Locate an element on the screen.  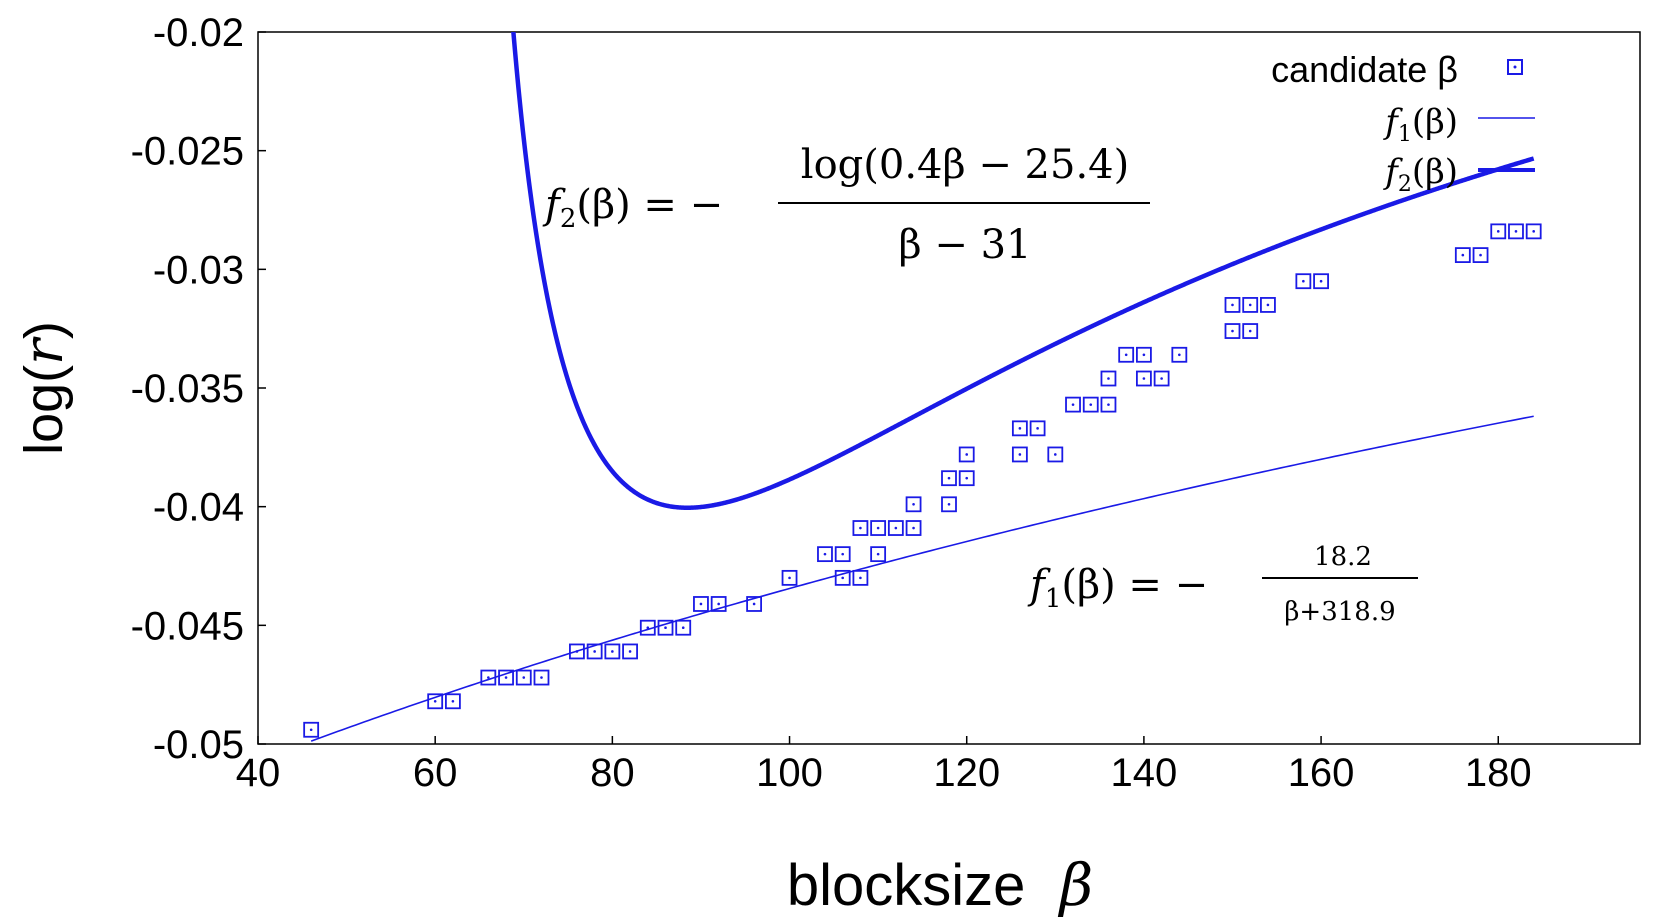
y-axis-title-close: ) is located at coordinates (44, 330).